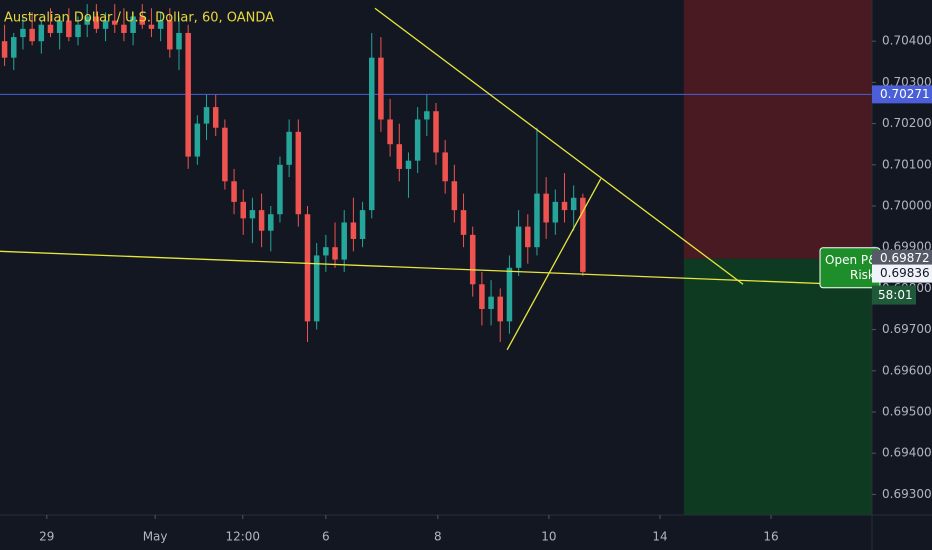  Describe the element at coordinates (326, 537) in the screenshot. I see `x-tick-label: 6` at that location.